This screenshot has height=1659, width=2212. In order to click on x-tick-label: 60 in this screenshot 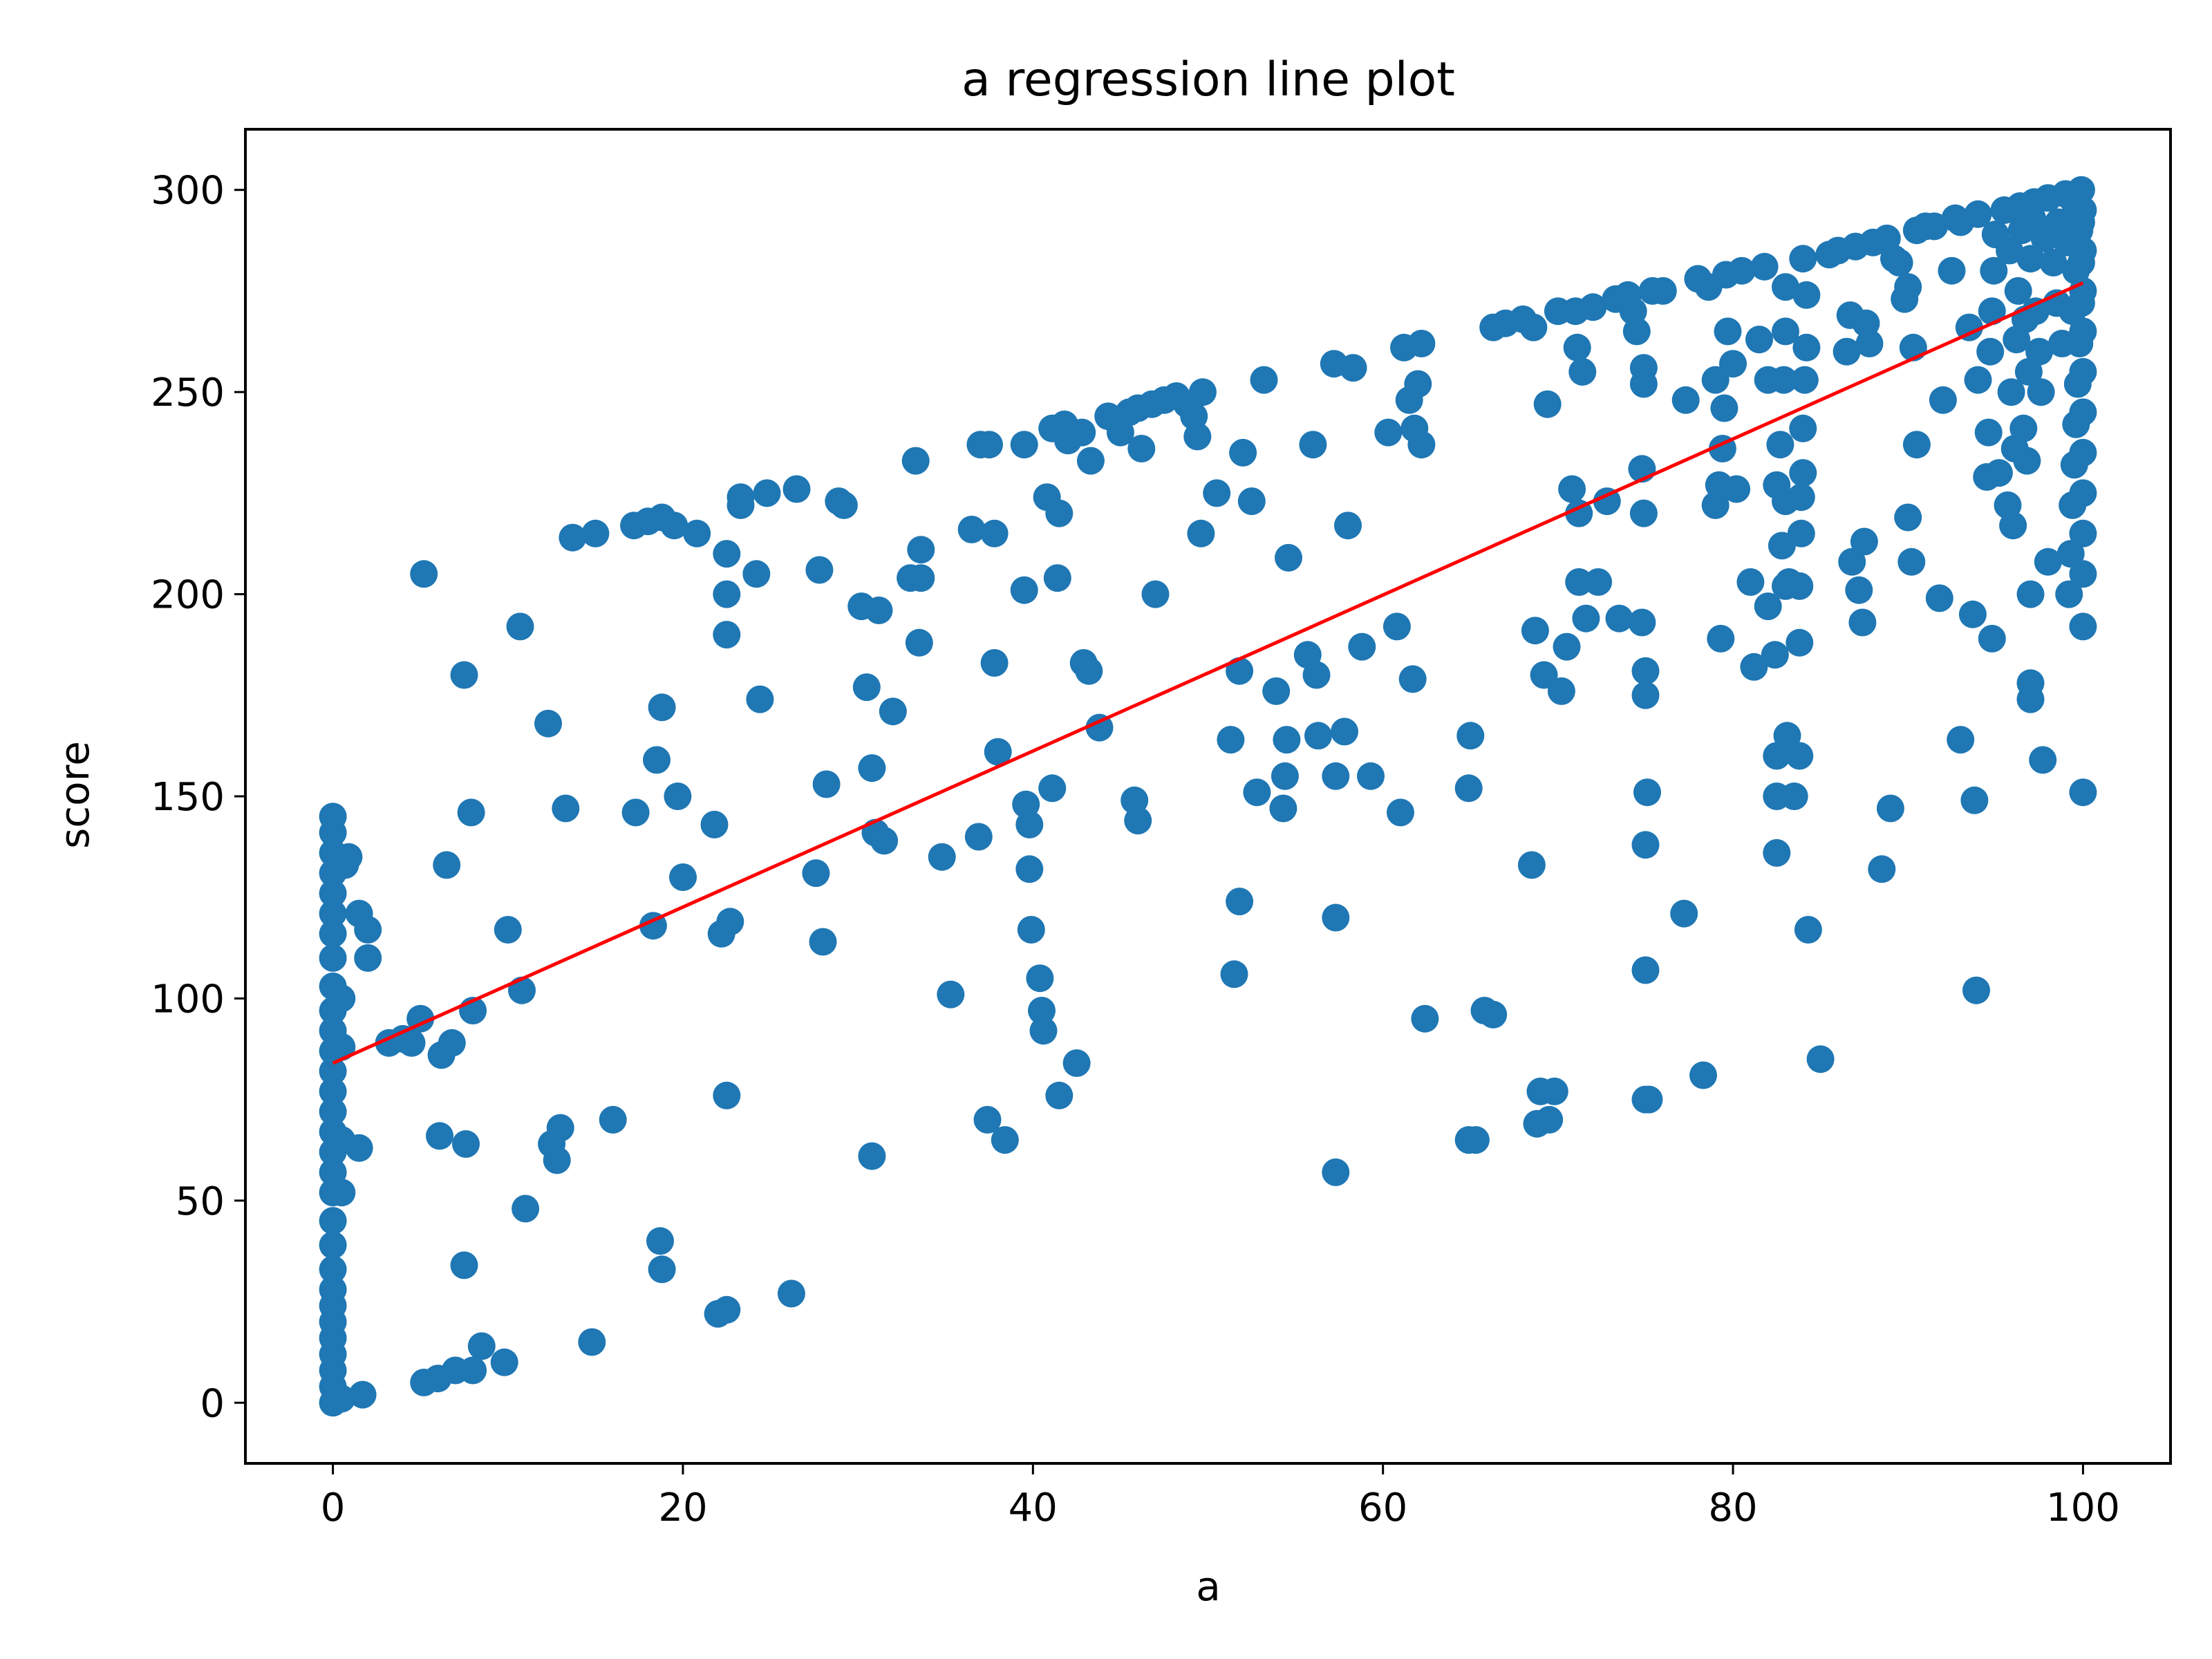, I will do `click(1382, 1507)`.